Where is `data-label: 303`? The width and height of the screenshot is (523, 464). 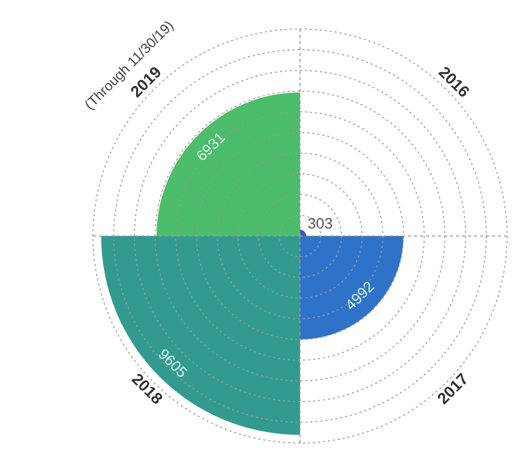
data-label: 303 is located at coordinates (320, 223).